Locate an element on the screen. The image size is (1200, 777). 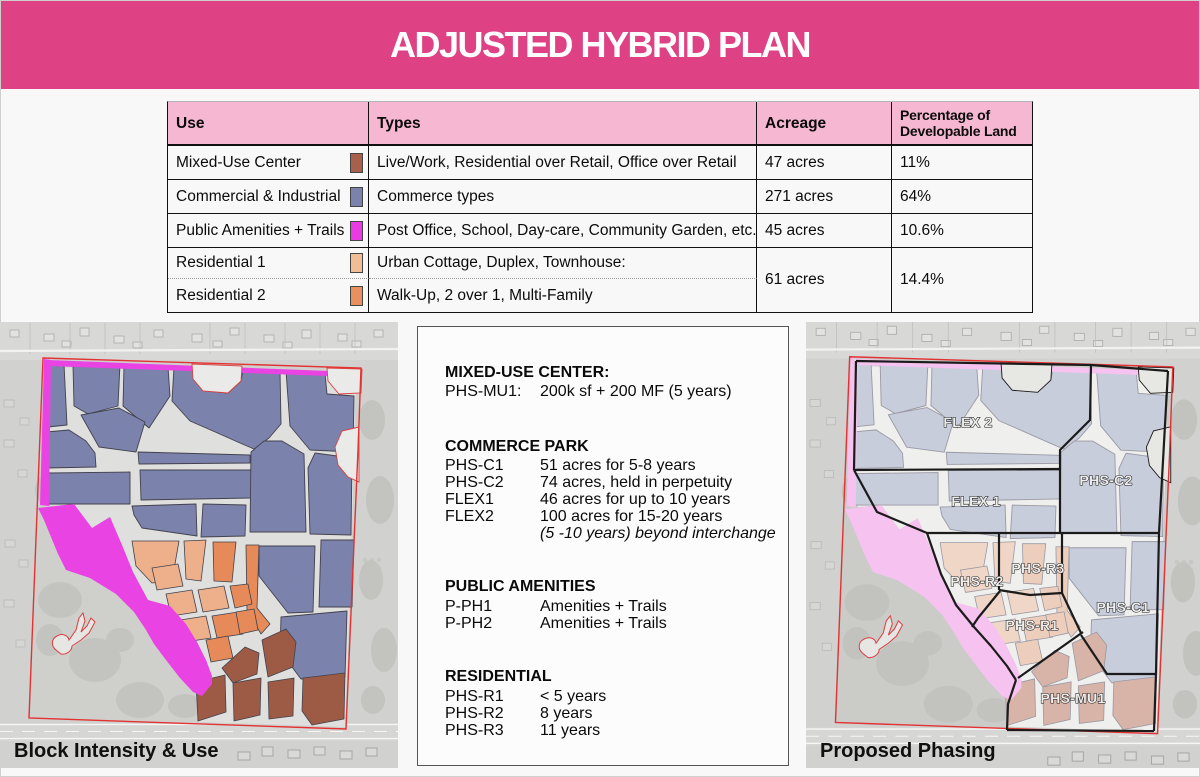
svg-text: PHS-C2 is located at coordinates (1105, 480).